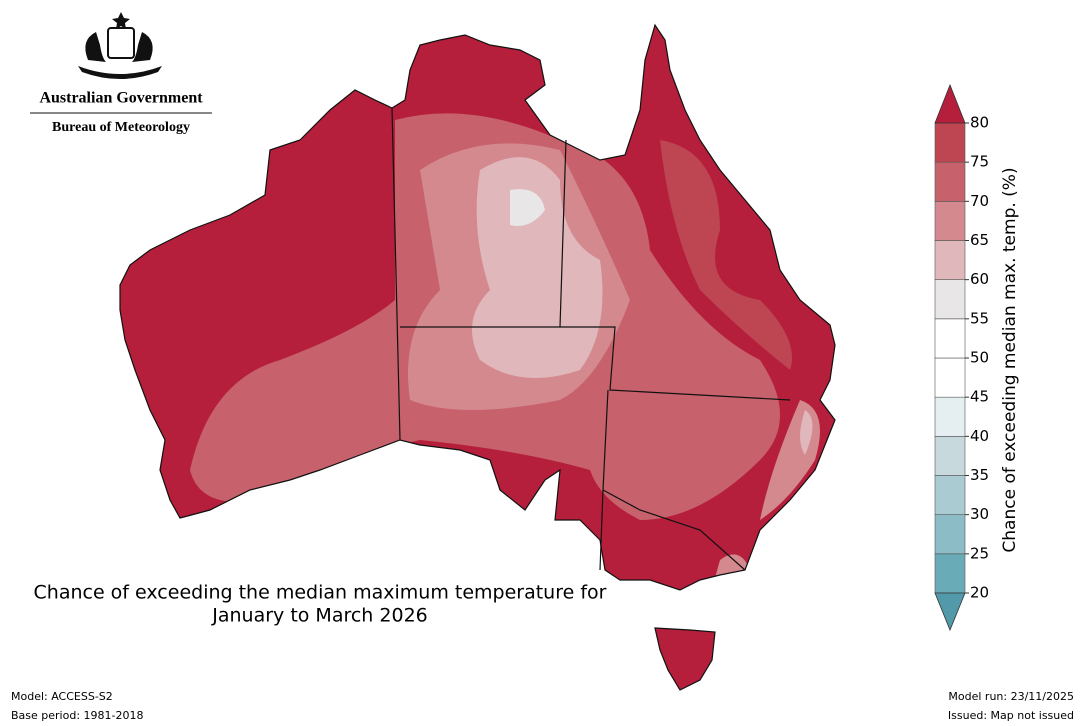 The height and width of the screenshot is (726, 1085). Describe the element at coordinates (979, 358) in the screenshot. I see `colorbar-tick-label: 50` at that location.